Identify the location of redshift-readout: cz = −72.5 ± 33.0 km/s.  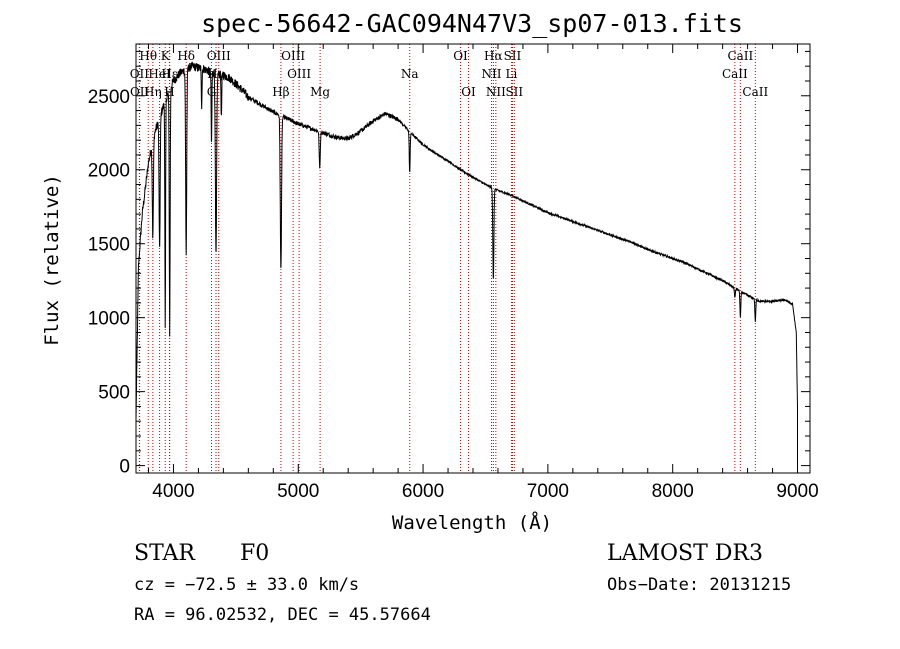
(246, 585).